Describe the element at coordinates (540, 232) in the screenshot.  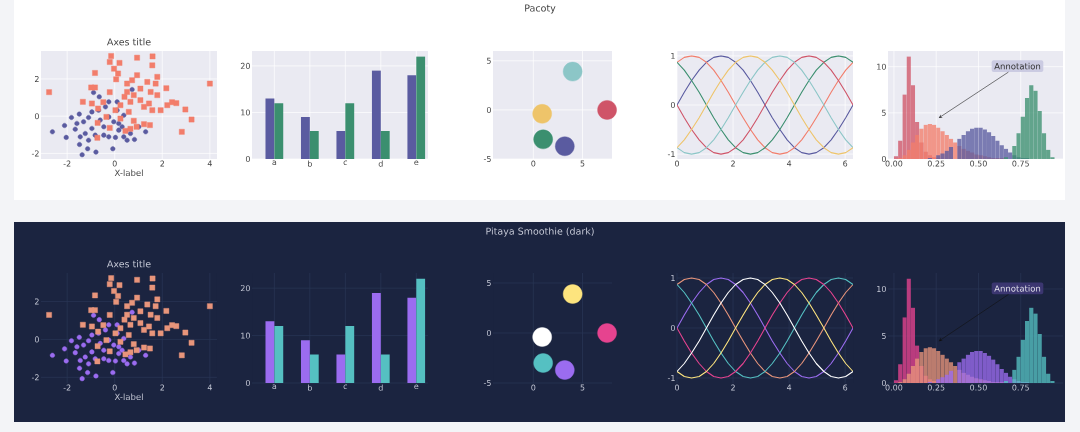
I see `text: Pitaya Smoothie (dark)` at that location.